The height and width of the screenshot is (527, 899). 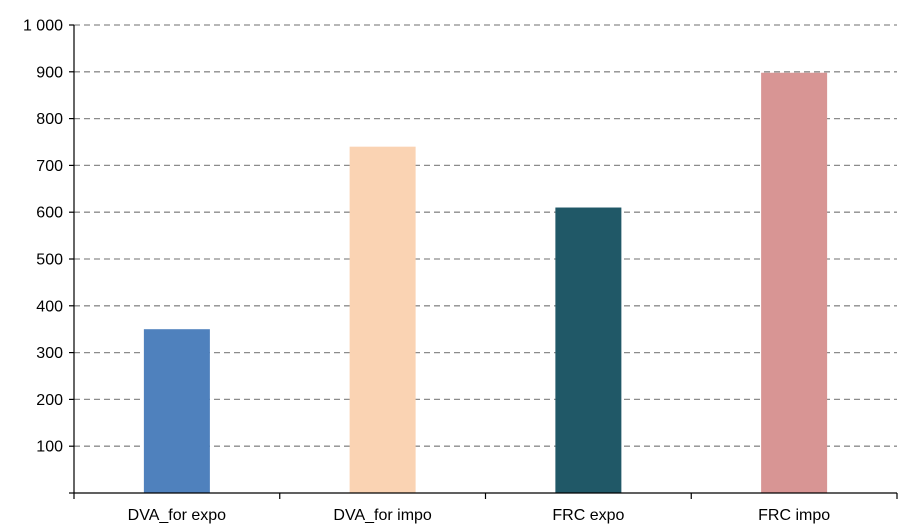 What do you see at coordinates (49, 213) in the screenshot?
I see `y-tick-label-5: 600` at bounding box center [49, 213].